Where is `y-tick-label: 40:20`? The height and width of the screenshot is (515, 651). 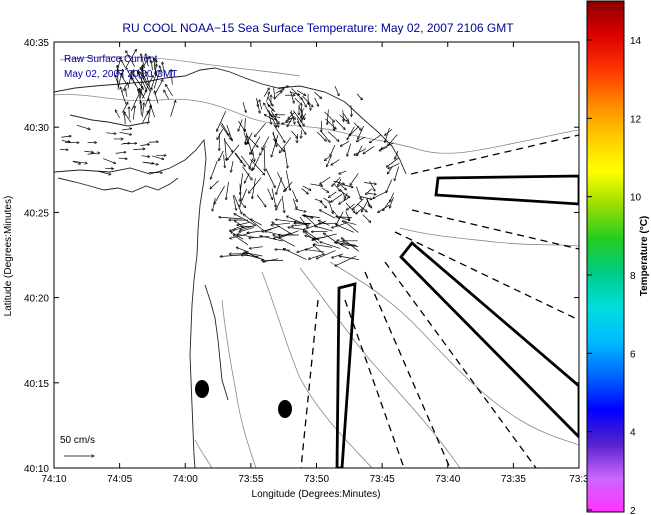
y-tick-label: 40:20 is located at coordinates (36, 299).